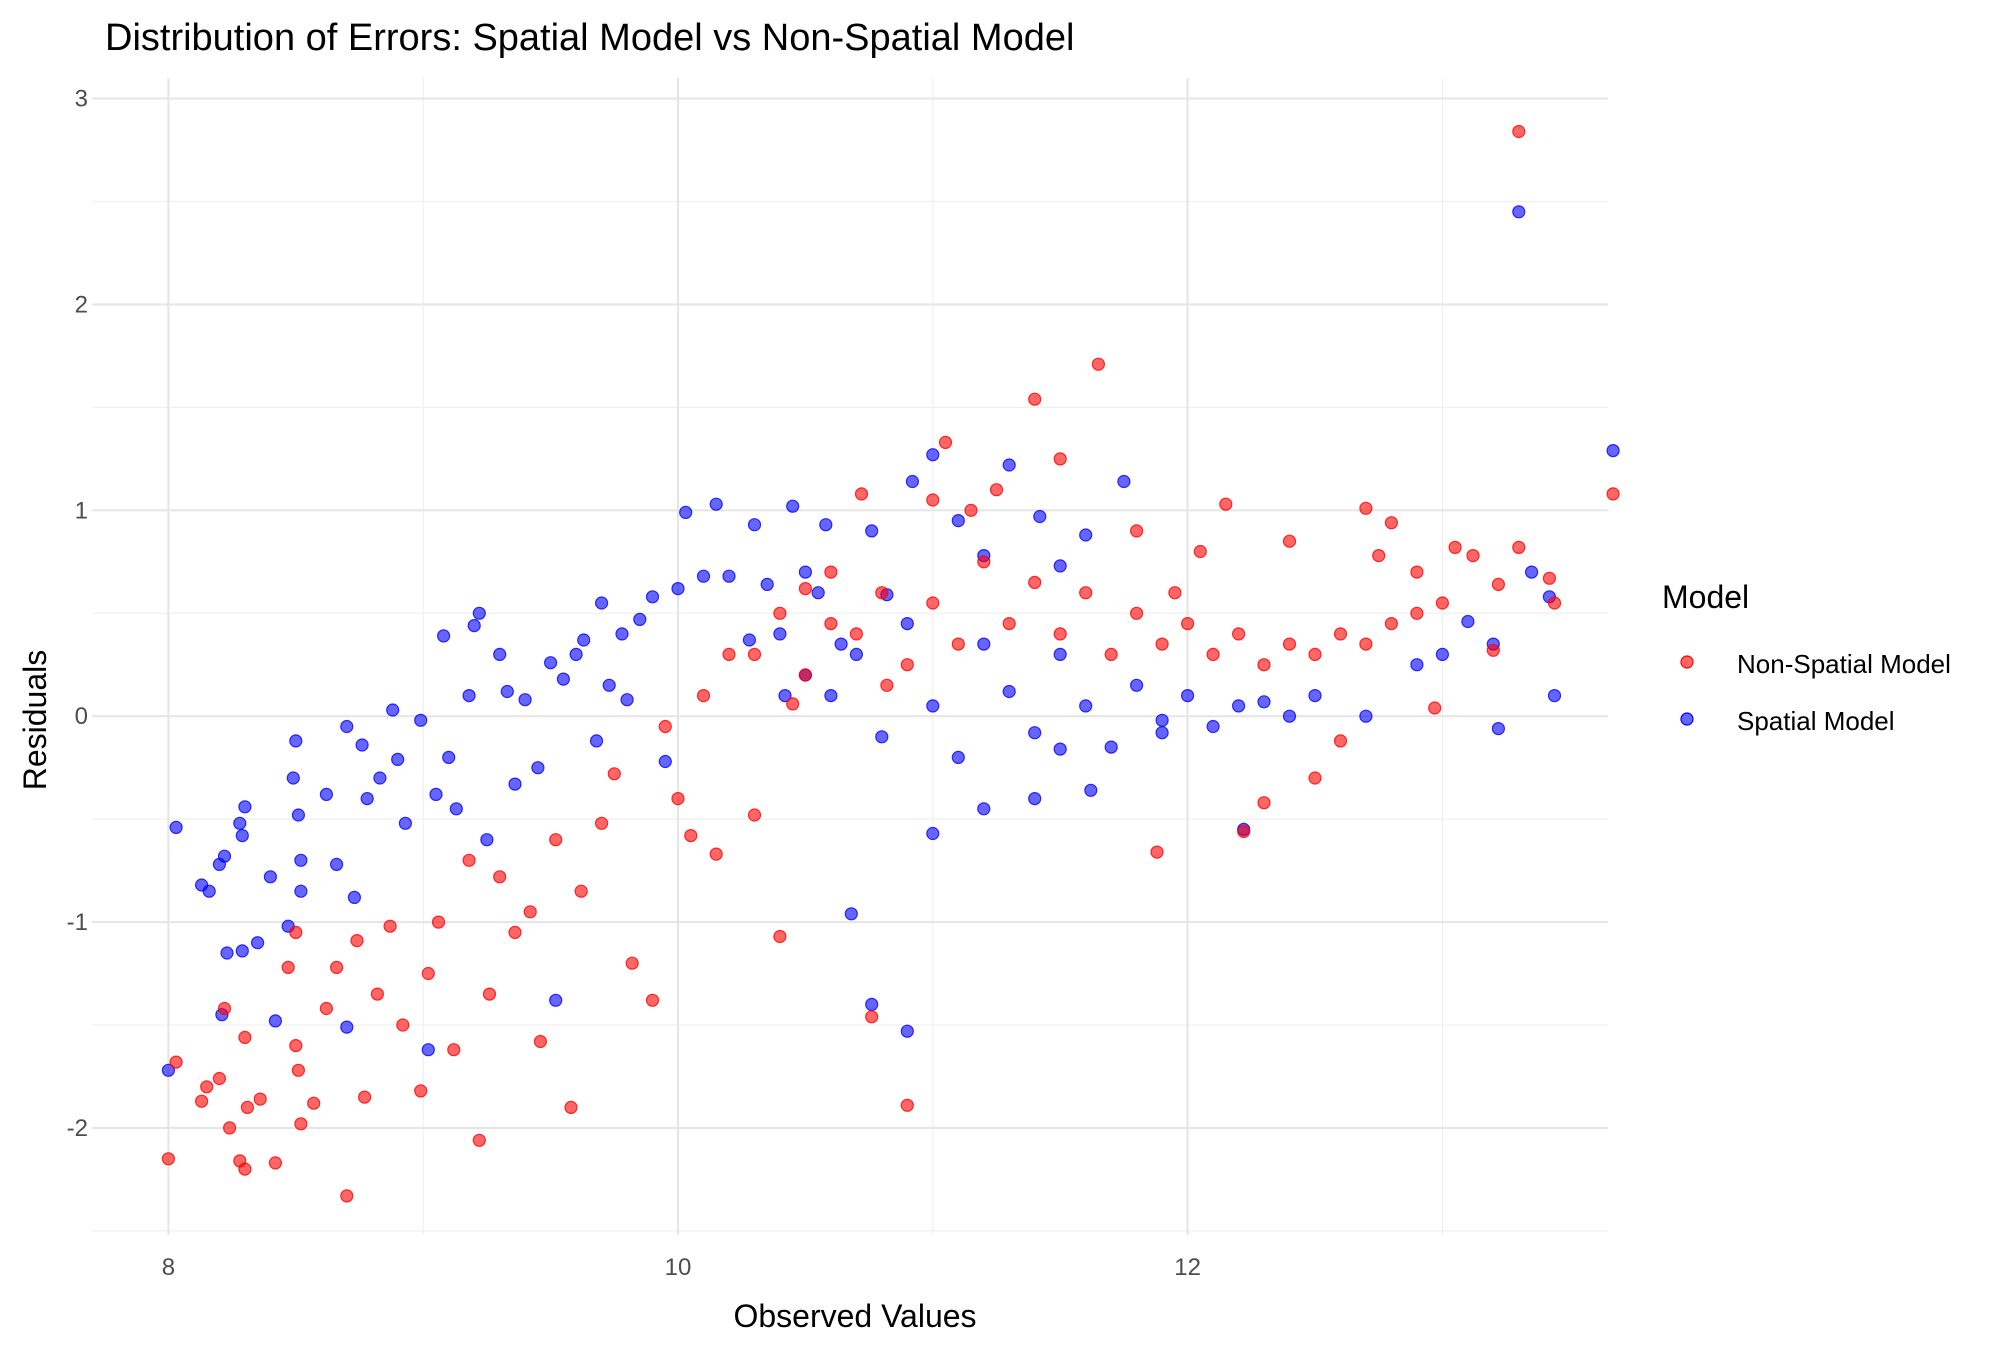 This screenshot has width=2000, height=1352. Describe the element at coordinates (77, 1128) in the screenshot. I see `y-tick-label: -2` at that location.